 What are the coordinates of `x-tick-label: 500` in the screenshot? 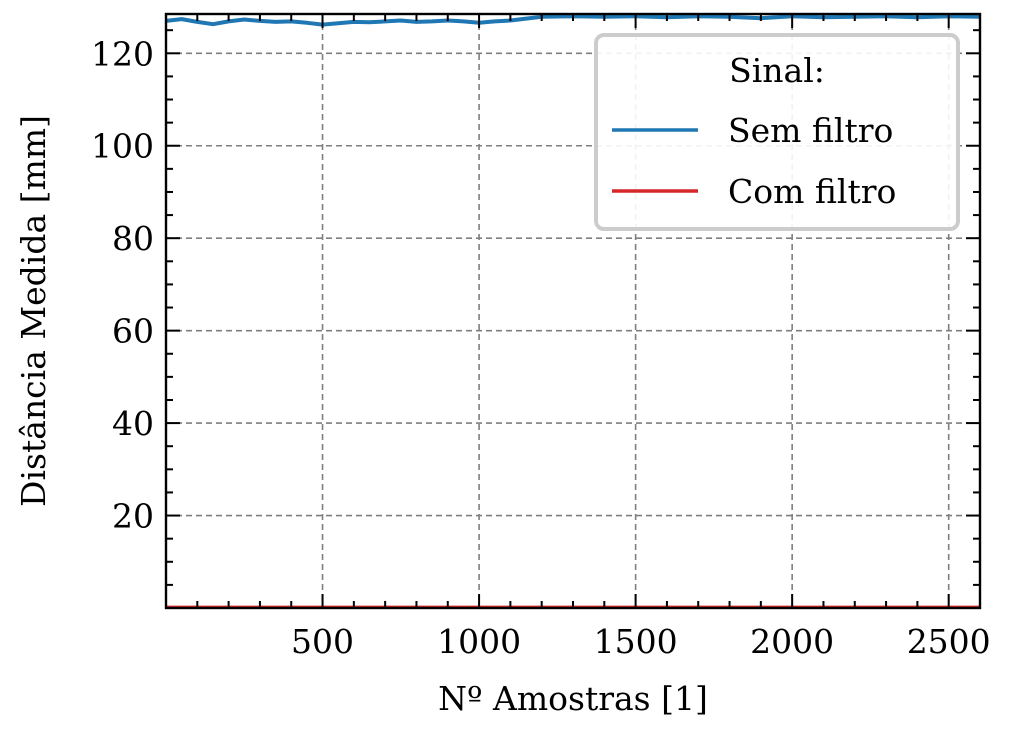 It's located at (322, 641).